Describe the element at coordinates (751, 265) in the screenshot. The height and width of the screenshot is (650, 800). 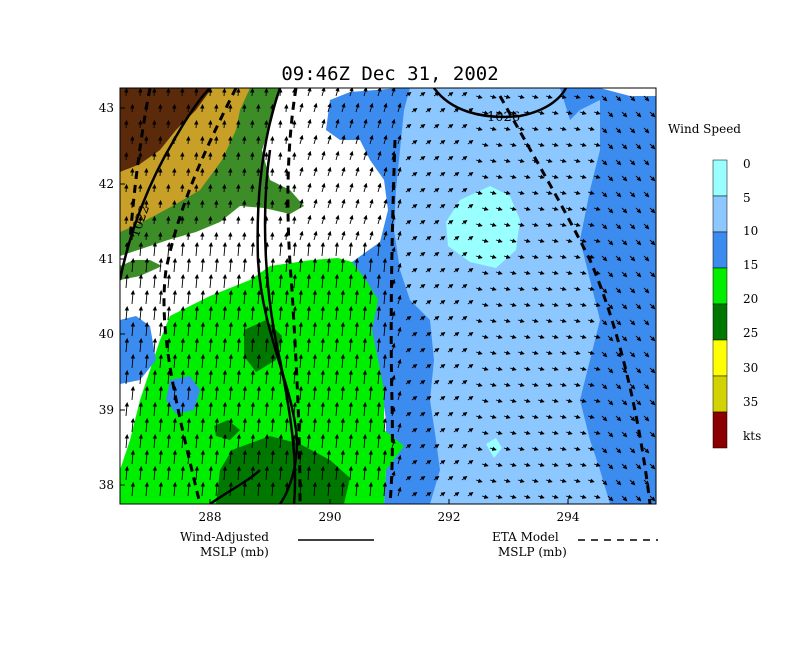
I see `colorbar-label: 15` at that location.